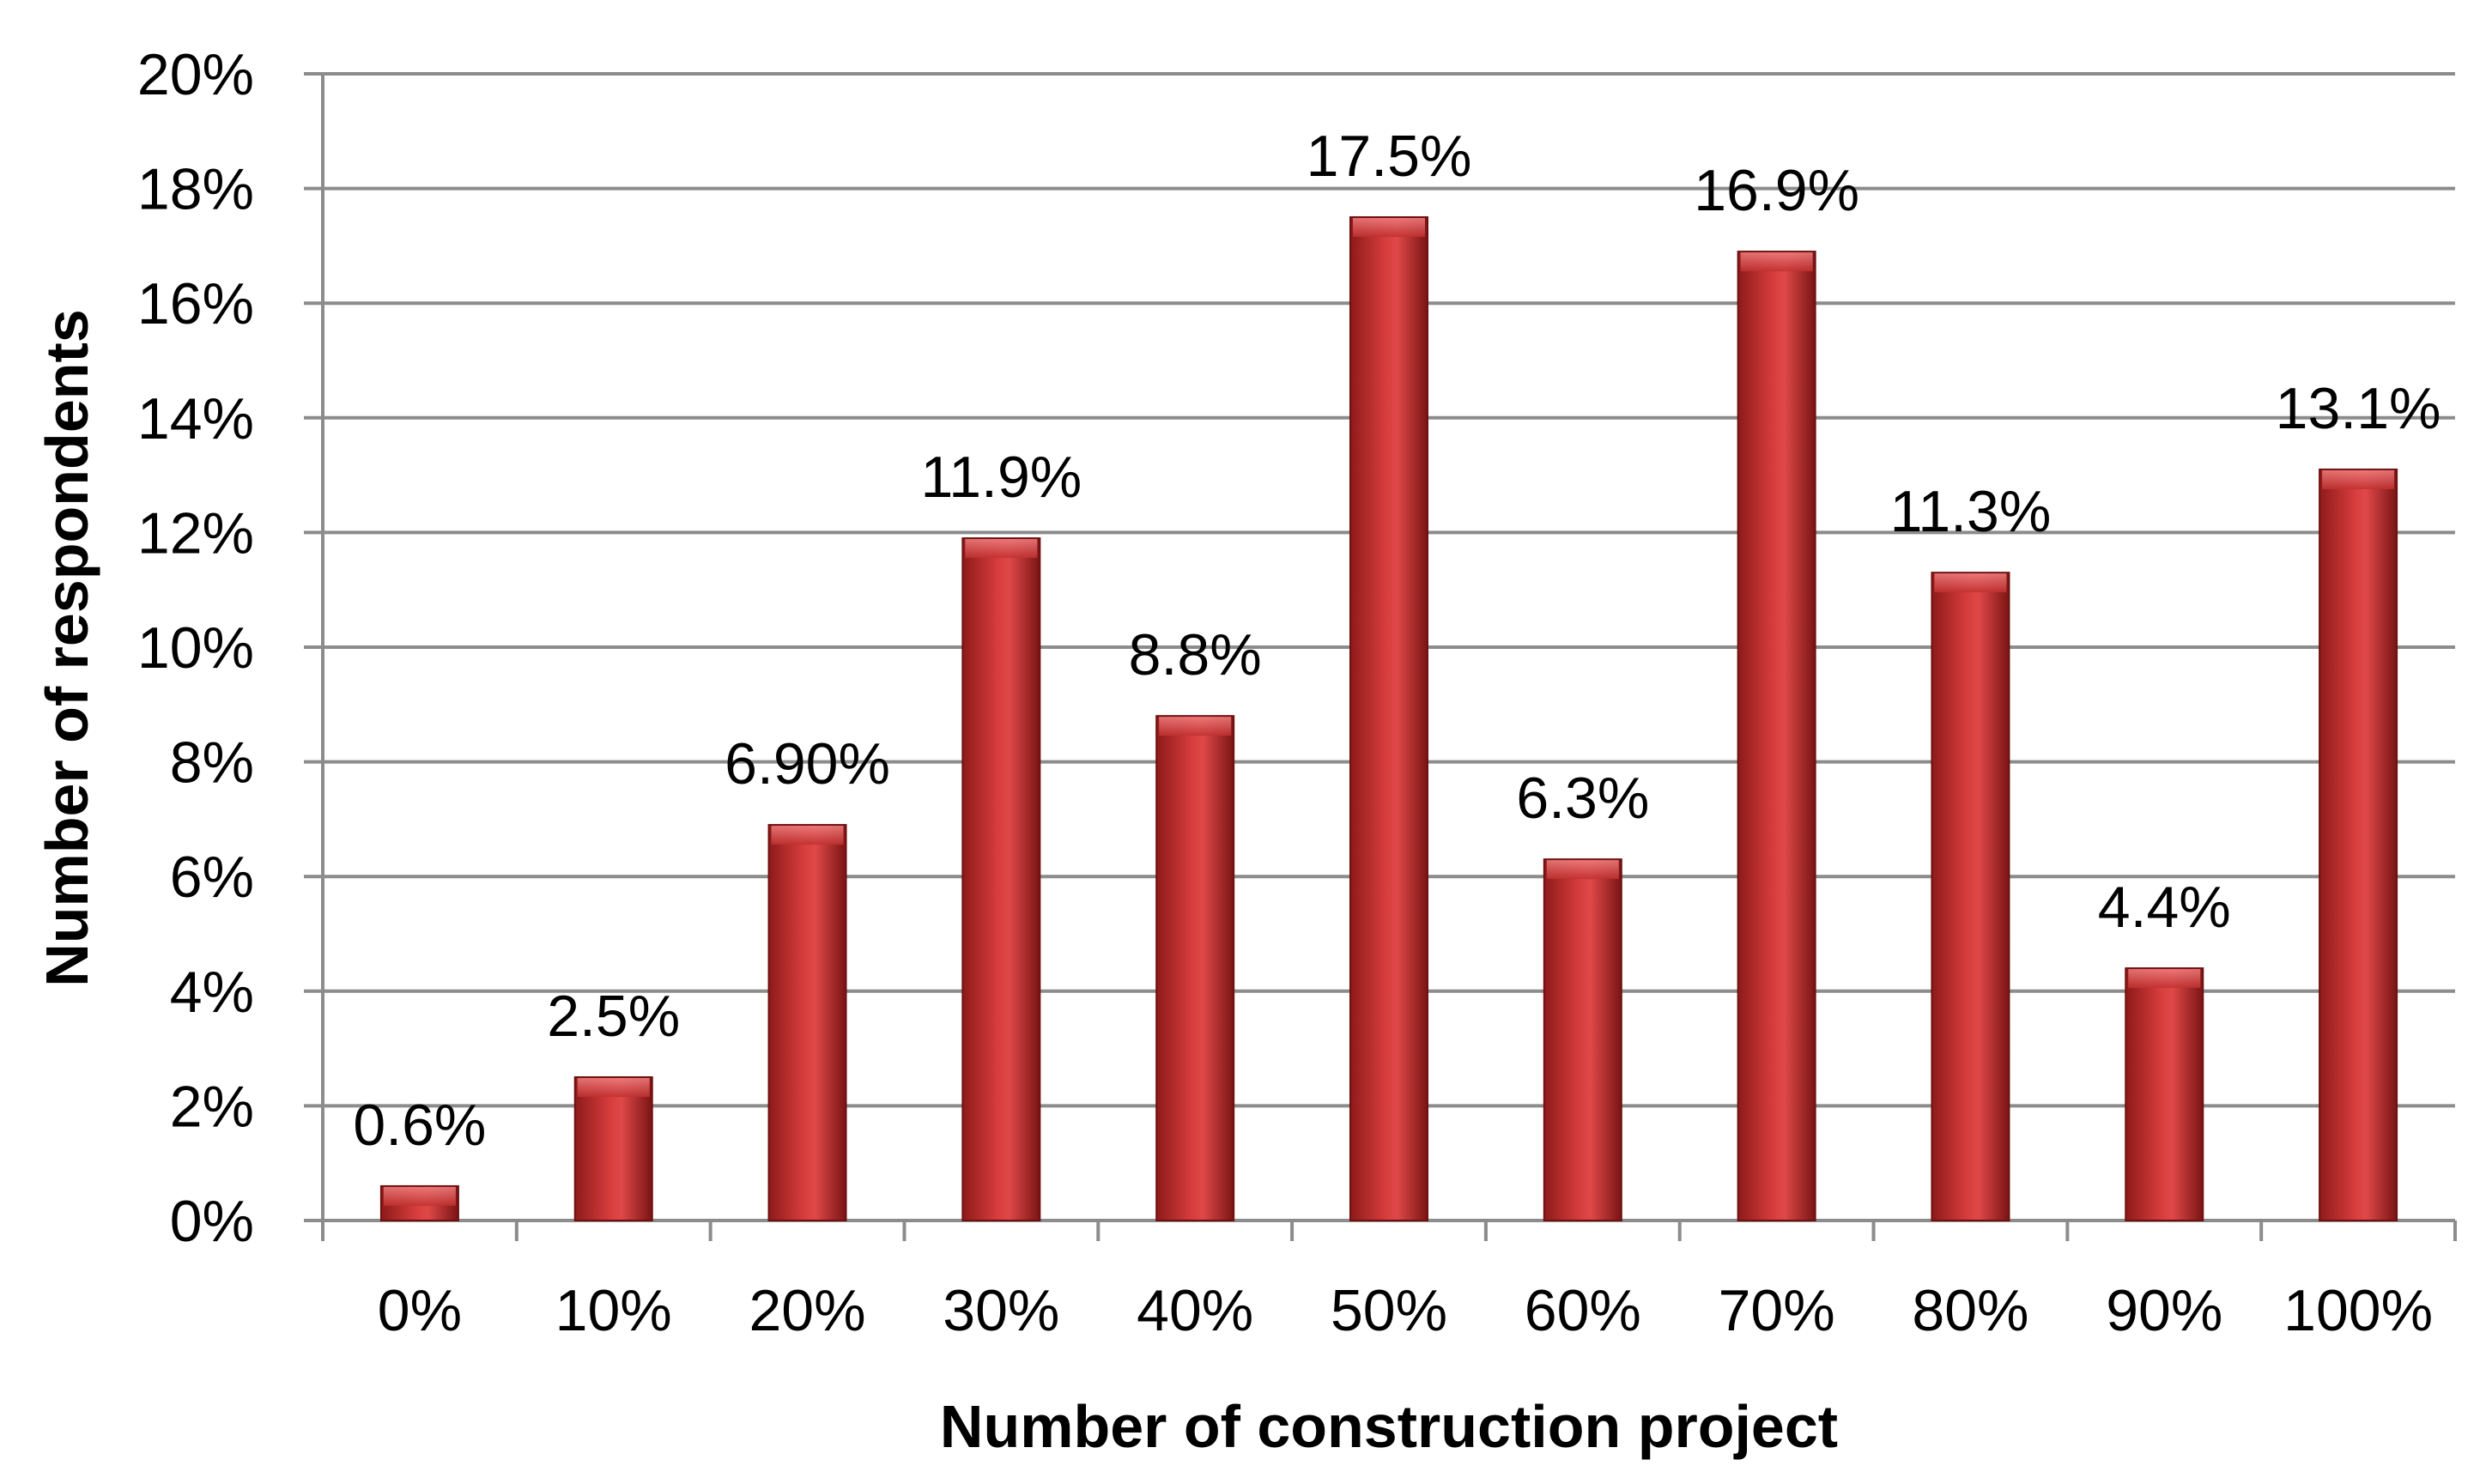 This screenshot has height=1484, width=2486. I want to click on data-label: 4.4%, so click(2165, 907).